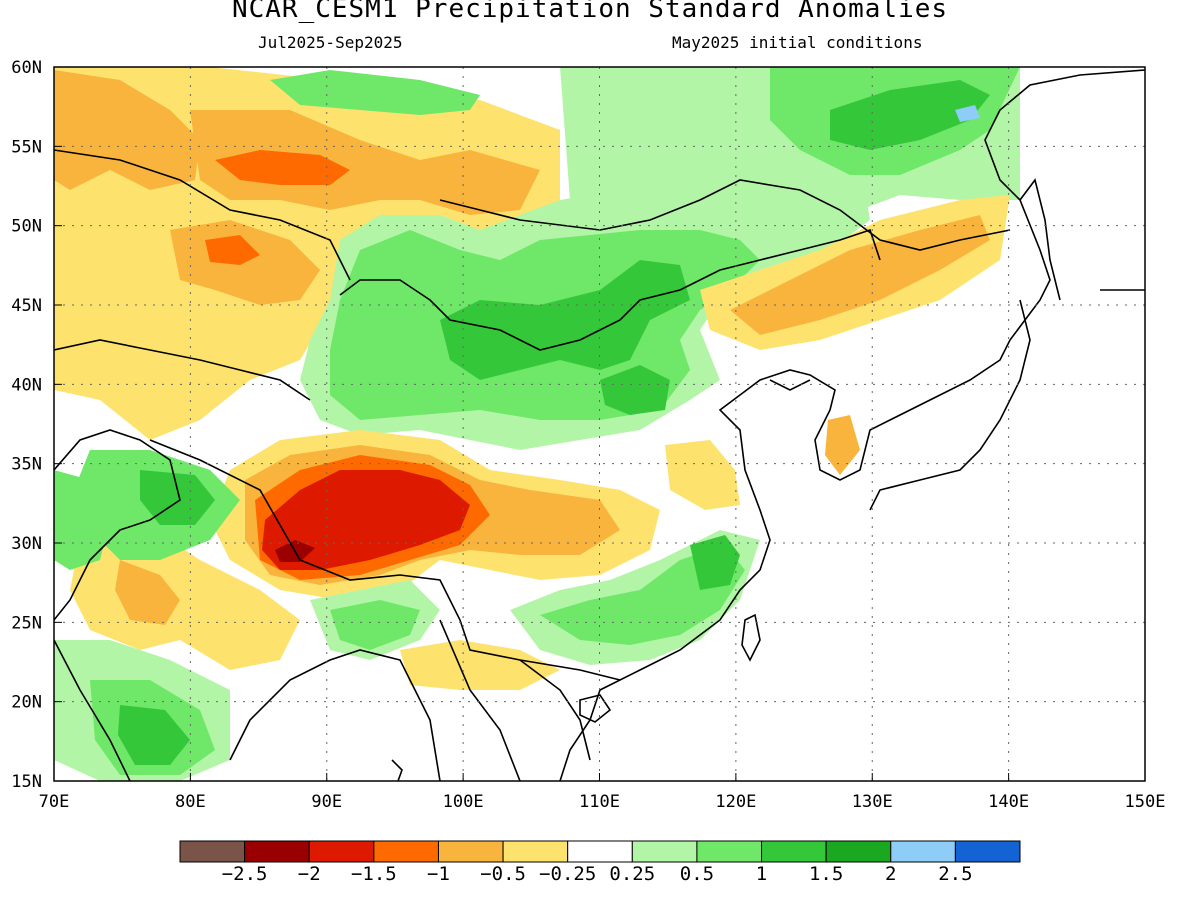  Describe the element at coordinates (463, 802) in the screenshot. I see `lon-tick-label: 100E` at that location.